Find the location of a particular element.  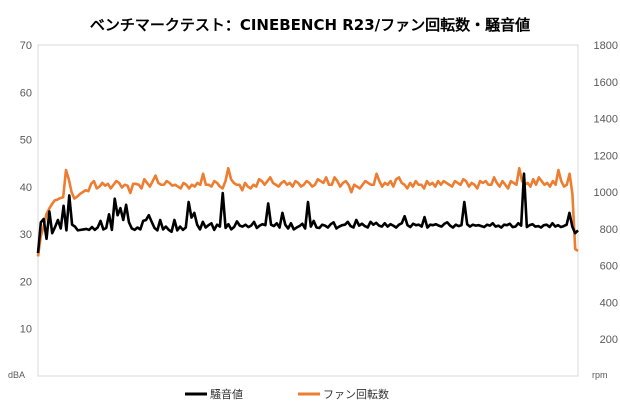

right-tick-label: 200 is located at coordinates (609, 340).